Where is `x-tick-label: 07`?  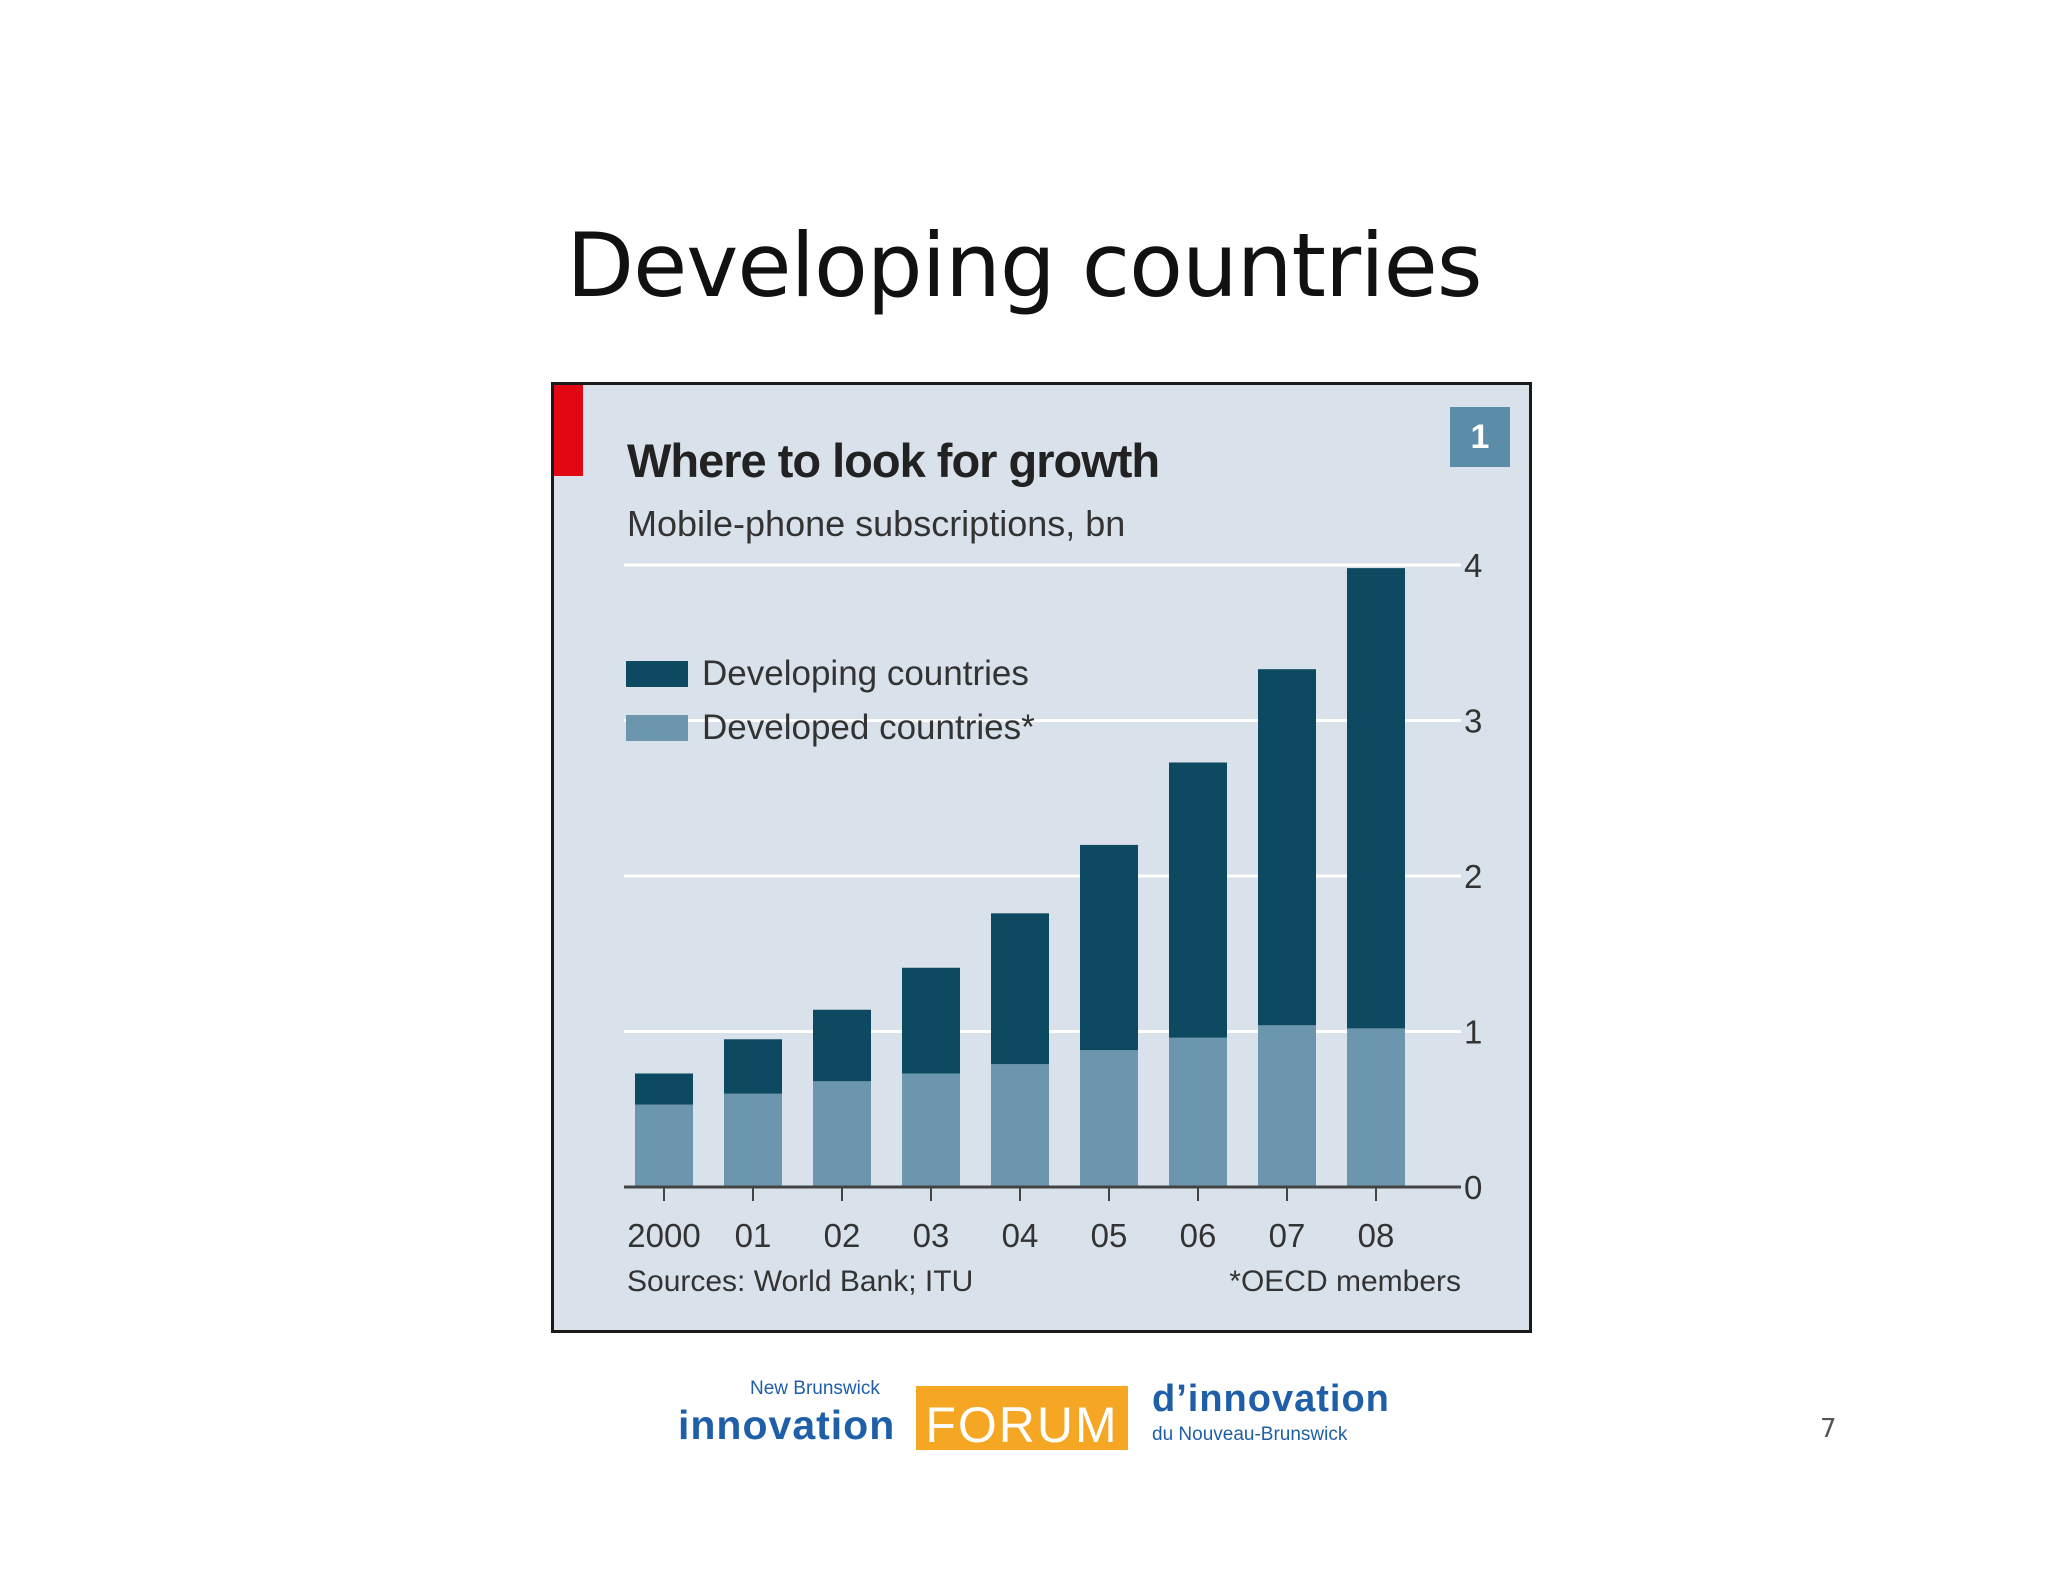 x-tick-label: 07 is located at coordinates (1287, 1235).